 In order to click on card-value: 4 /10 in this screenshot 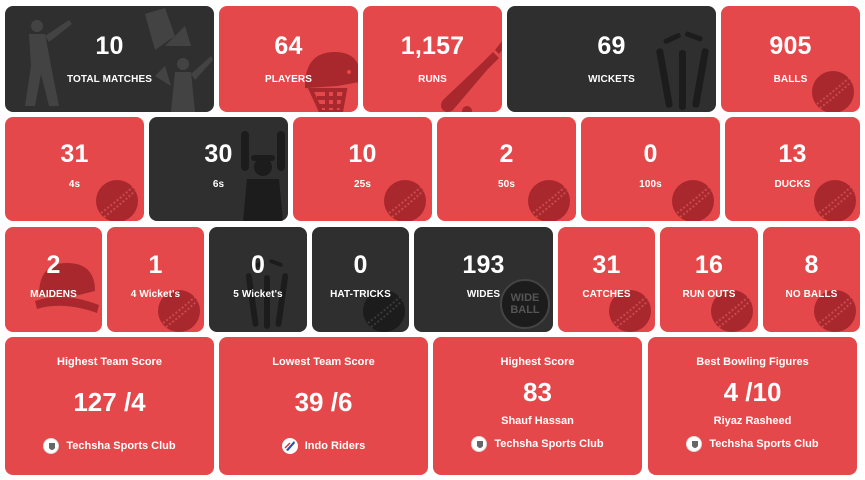, I will do `click(752, 392)`.